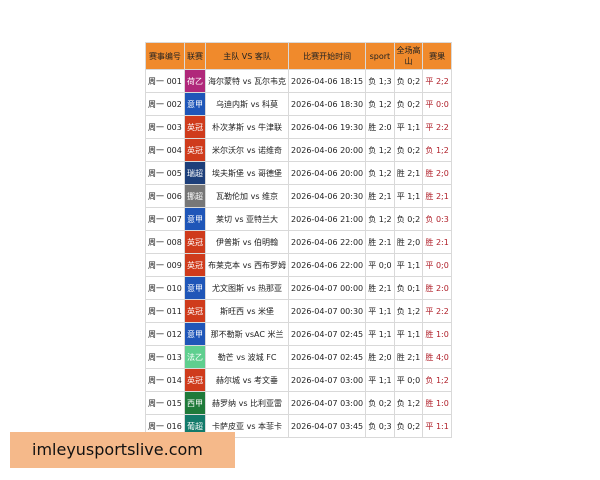 The height and width of the screenshot is (480, 600). Describe the element at coordinates (327, 288) in the screenshot. I see `time-cell: 2026-04-07 00:00` at that location.